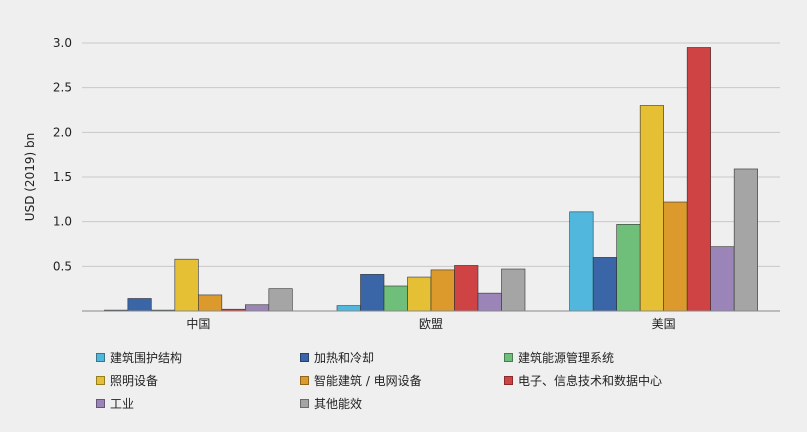 The width and height of the screenshot is (807, 432). Describe the element at coordinates (198, 357) in the screenshot. I see `legend-item: 建筑围护结构` at that location.